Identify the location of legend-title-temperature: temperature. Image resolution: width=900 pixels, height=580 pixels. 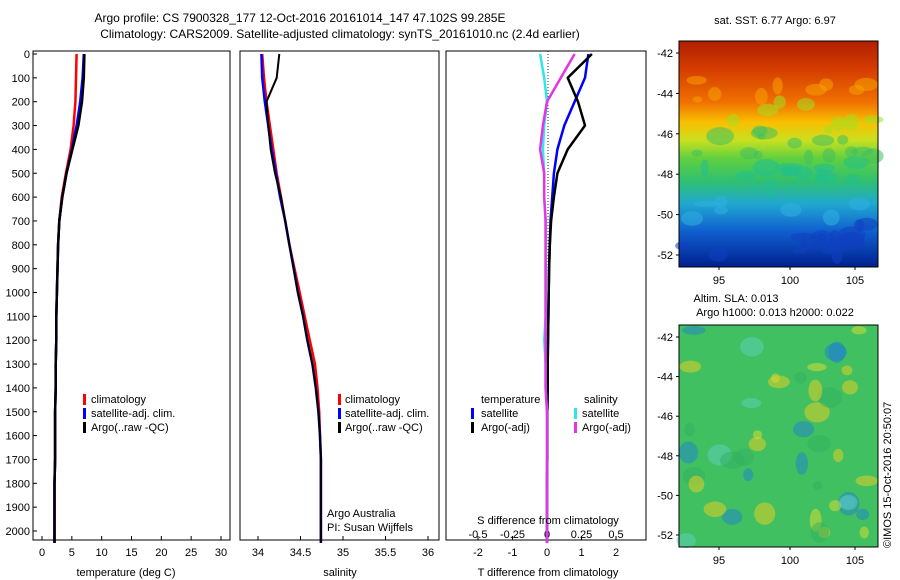
(510, 400).